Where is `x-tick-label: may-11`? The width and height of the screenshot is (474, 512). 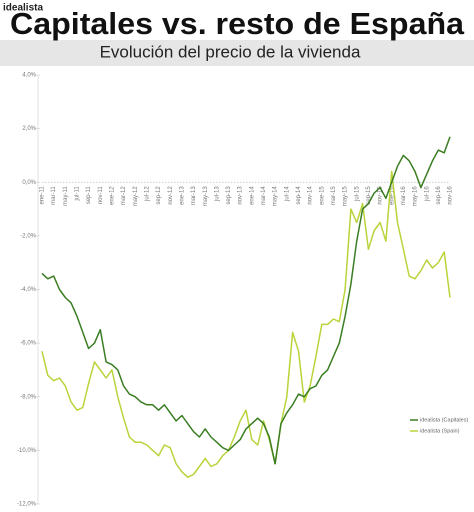
x-tick-label: may-11 is located at coordinates (66, 196).